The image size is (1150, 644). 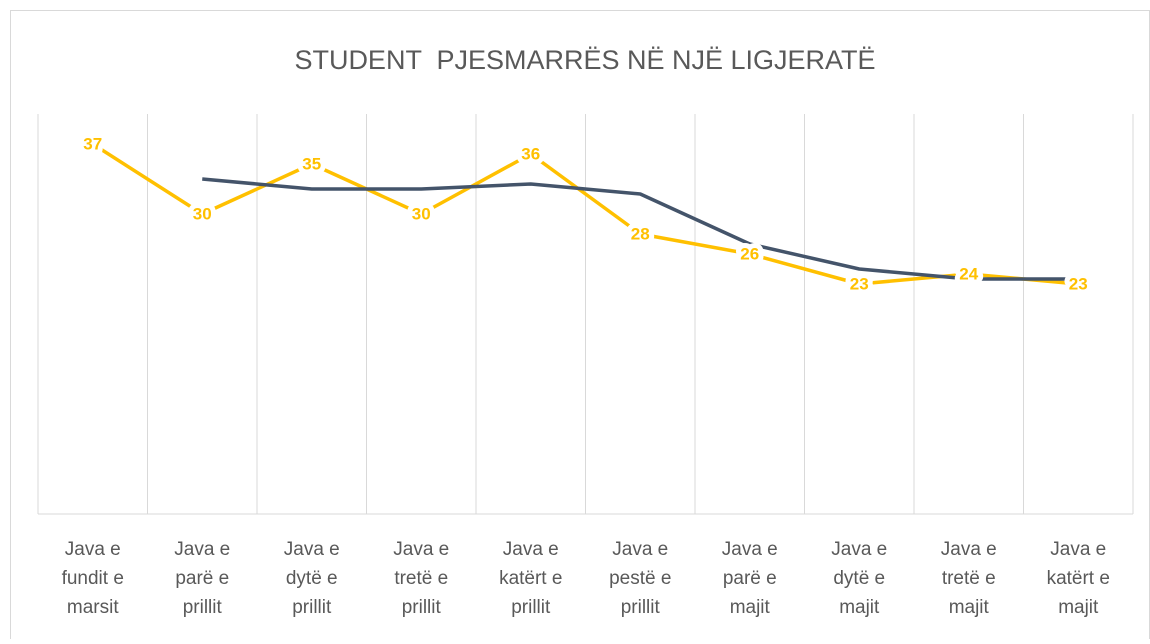 What do you see at coordinates (969, 578) in the screenshot?
I see `x-tick-label: Java e tretë e majit` at bounding box center [969, 578].